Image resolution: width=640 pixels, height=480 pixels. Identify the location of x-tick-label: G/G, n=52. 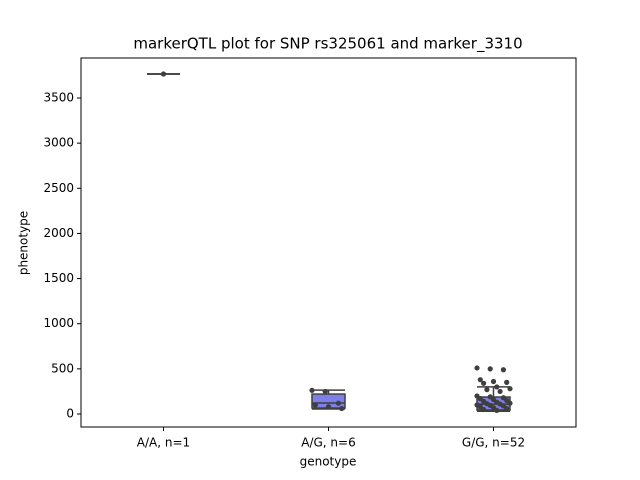
(493, 443).